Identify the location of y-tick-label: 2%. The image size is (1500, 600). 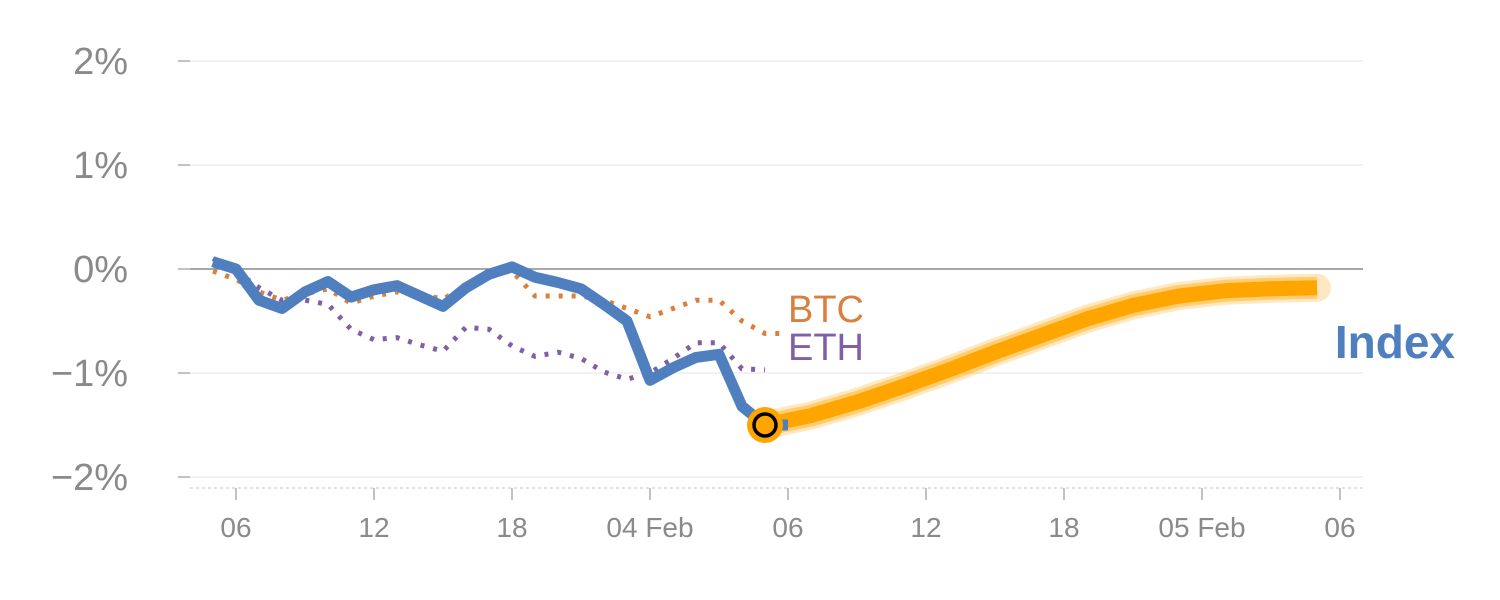
(100, 62).